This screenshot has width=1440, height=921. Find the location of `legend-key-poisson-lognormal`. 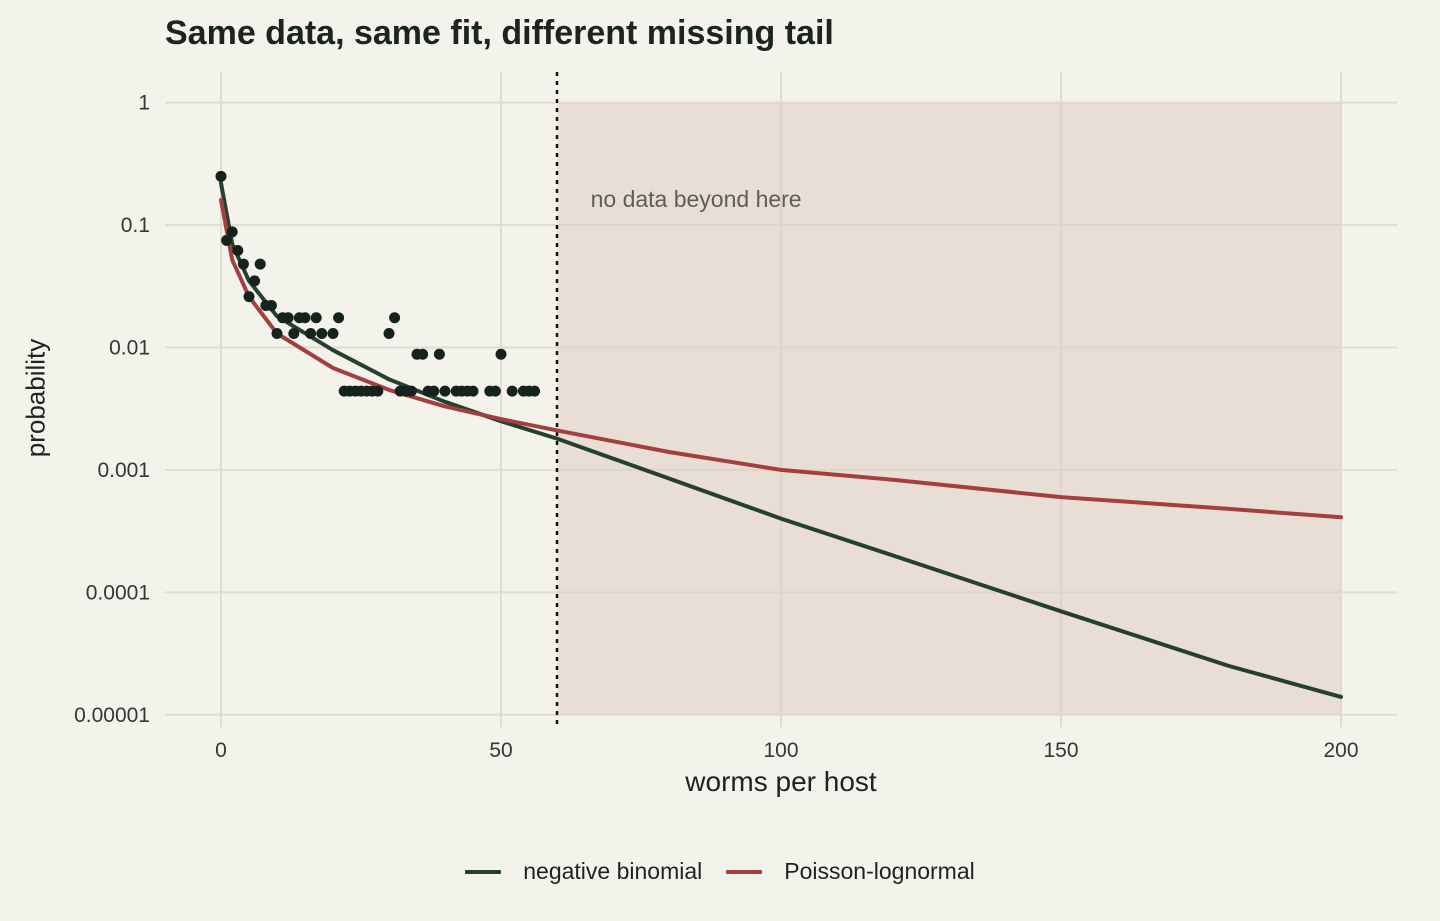

legend-key-poisson-lognormal is located at coordinates (744, 871).